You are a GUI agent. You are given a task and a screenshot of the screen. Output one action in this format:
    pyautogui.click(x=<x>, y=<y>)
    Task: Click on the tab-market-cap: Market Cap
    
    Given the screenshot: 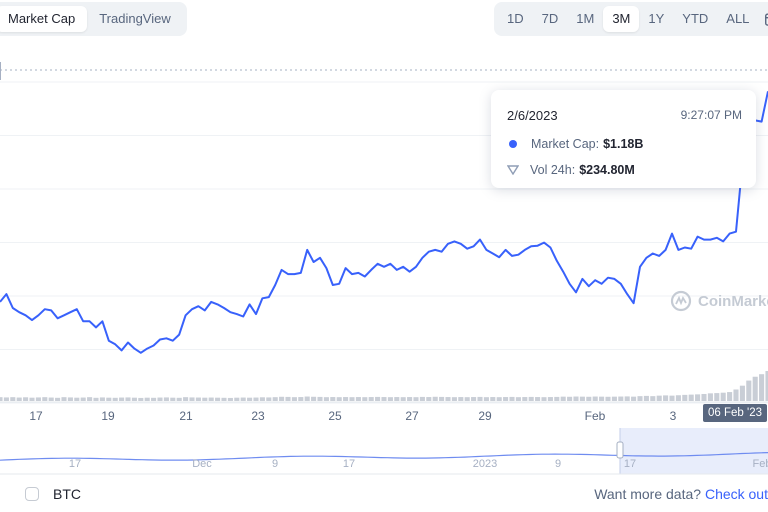 What is the action you would take?
    pyautogui.click(x=44, y=19)
    